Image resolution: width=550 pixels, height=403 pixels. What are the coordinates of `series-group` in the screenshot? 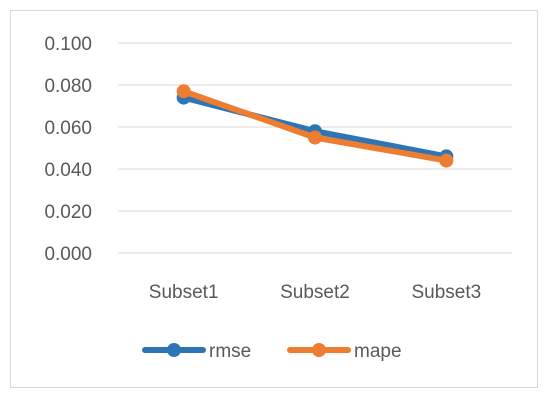 It's located at (315, 126).